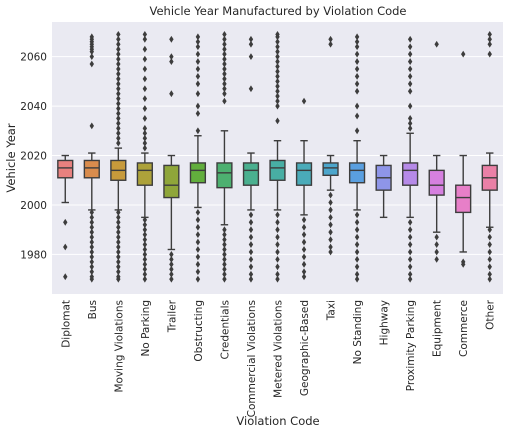 The width and height of the screenshot is (508, 433). Describe the element at coordinates (277, 421) in the screenshot. I see `x-axis-label: Violation Code` at that location.